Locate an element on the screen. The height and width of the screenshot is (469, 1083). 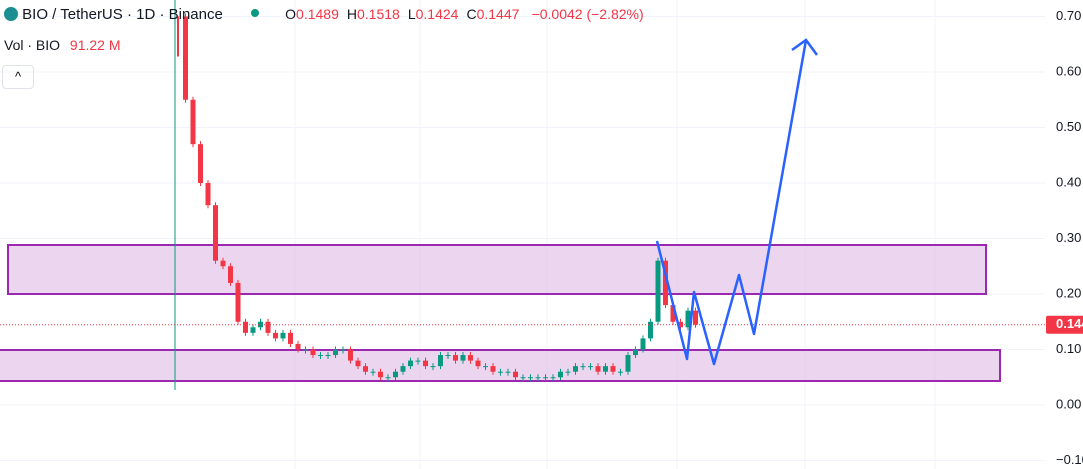
resistance-zone is located at coordinates (497, 269).